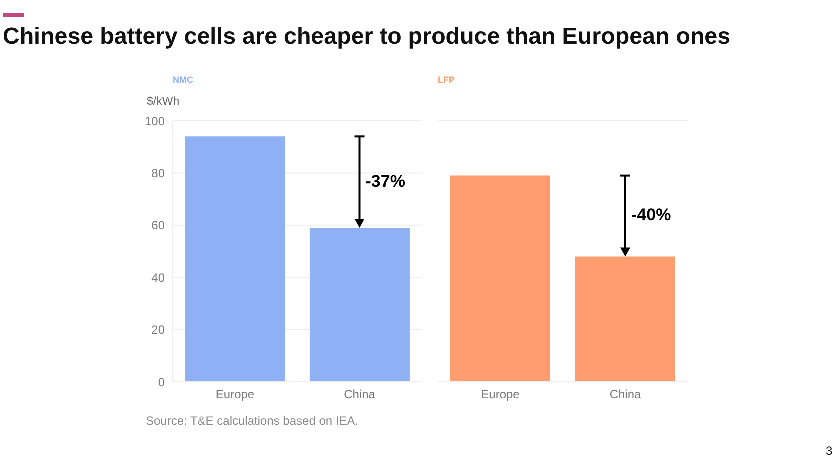 The width and height of the screenshot is (840, 473). I want to click on text: 3, so click(829, 451).